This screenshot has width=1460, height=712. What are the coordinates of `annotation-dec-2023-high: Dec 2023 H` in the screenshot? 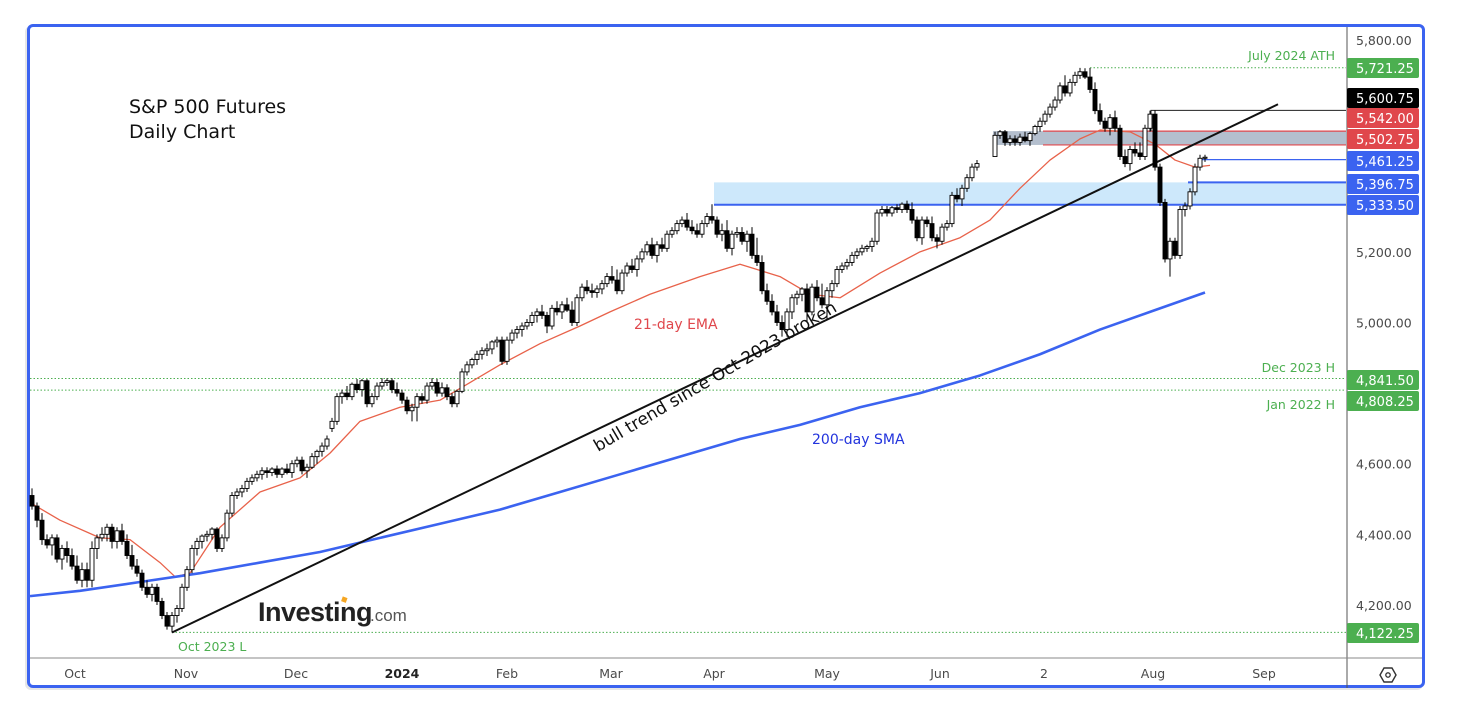 It's located at (1298, 367).